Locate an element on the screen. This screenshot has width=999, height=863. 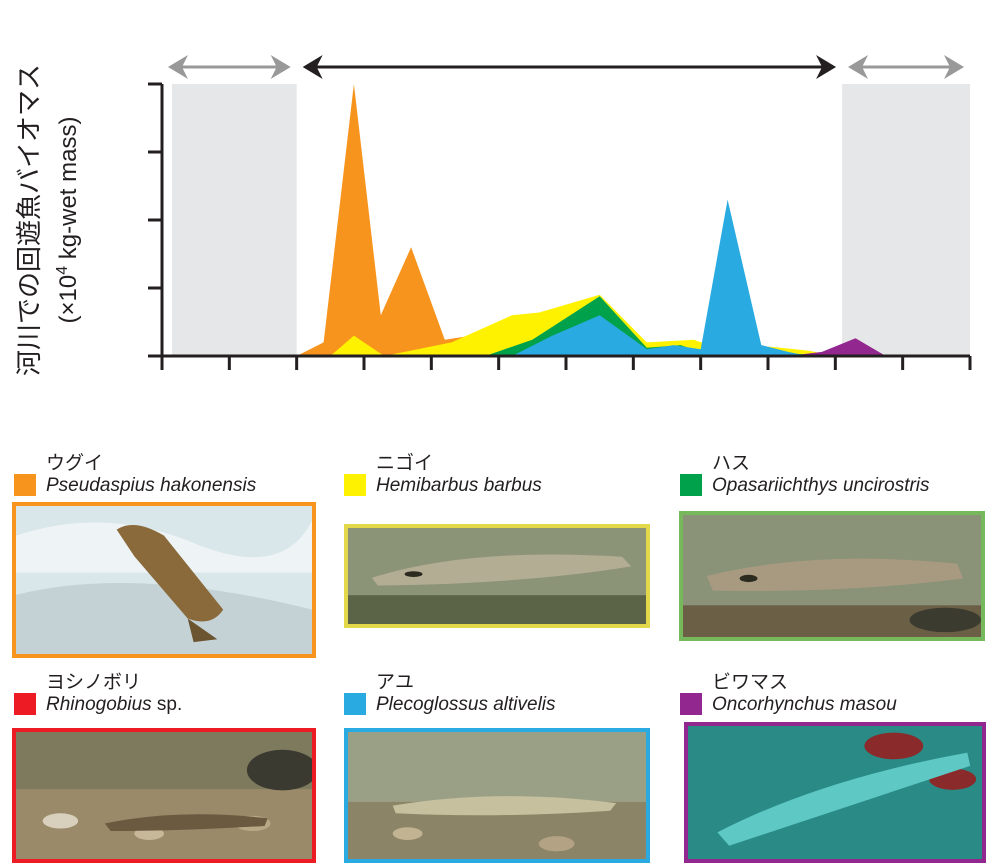
scientific-name-italic: Opasariichthys uncirostris is located at coordinates (821, 485).